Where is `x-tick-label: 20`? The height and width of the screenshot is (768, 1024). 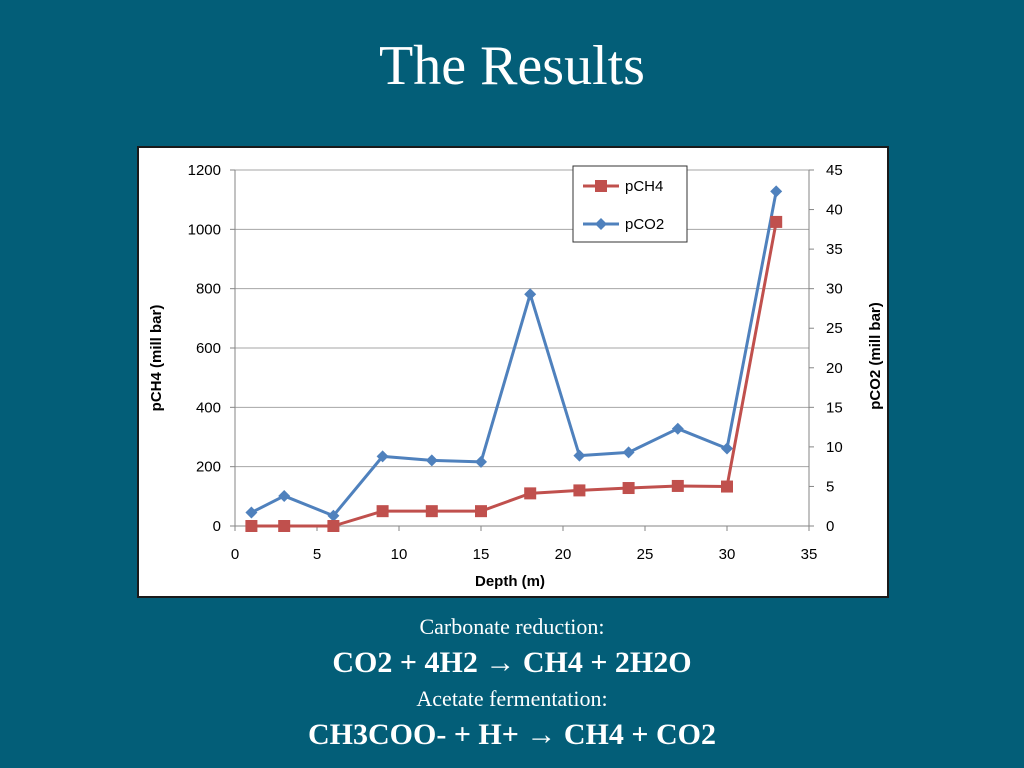 x-tick-label: 20 is located at coordinates (563, 554).